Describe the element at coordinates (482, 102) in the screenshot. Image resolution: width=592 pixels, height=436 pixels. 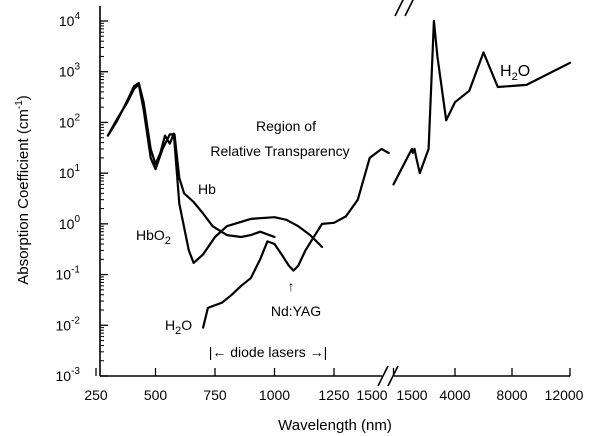
I see `series-h2o-curve-ir` at that location.